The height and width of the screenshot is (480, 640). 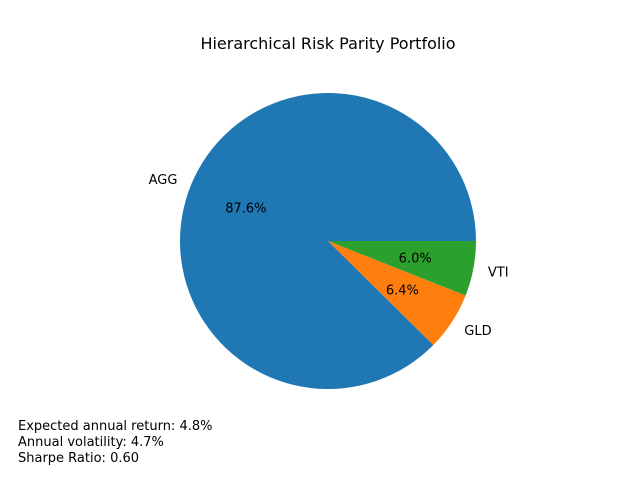 What do you see at coordinates (498, 273) in the screenshot?
I see `slice-label-vti: VTI` at bounding box center [498, 273].